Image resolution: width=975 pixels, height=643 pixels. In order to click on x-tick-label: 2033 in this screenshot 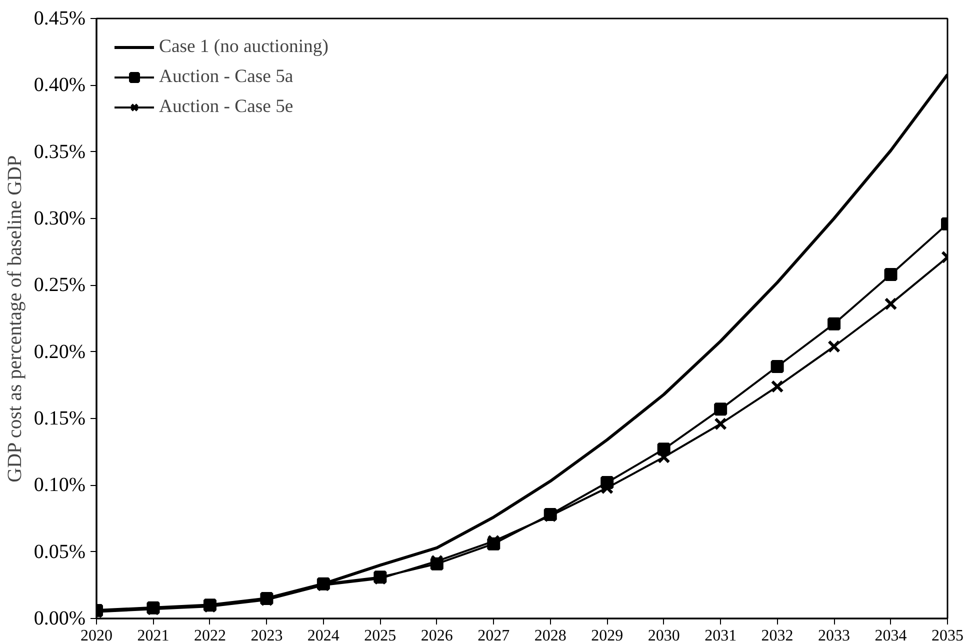, I will do `click(834, 635)`.